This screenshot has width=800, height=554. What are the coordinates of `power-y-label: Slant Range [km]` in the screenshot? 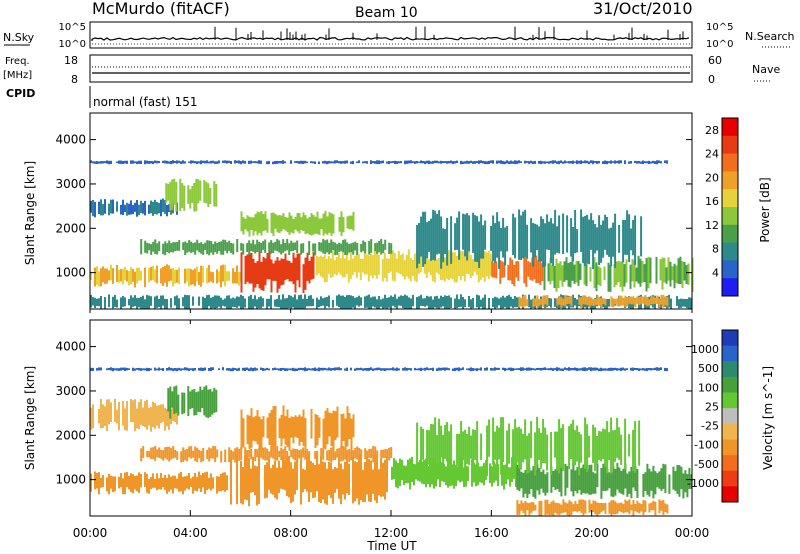 It's located at (30, 213).